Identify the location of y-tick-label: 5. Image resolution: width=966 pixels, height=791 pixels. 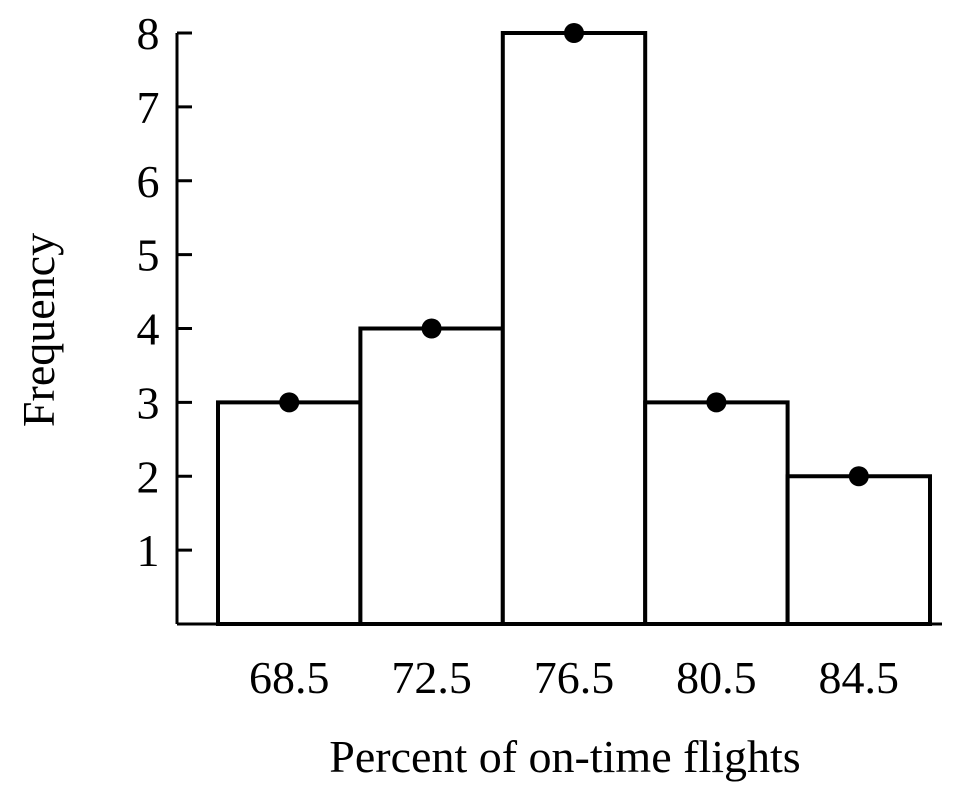
(148, 255).